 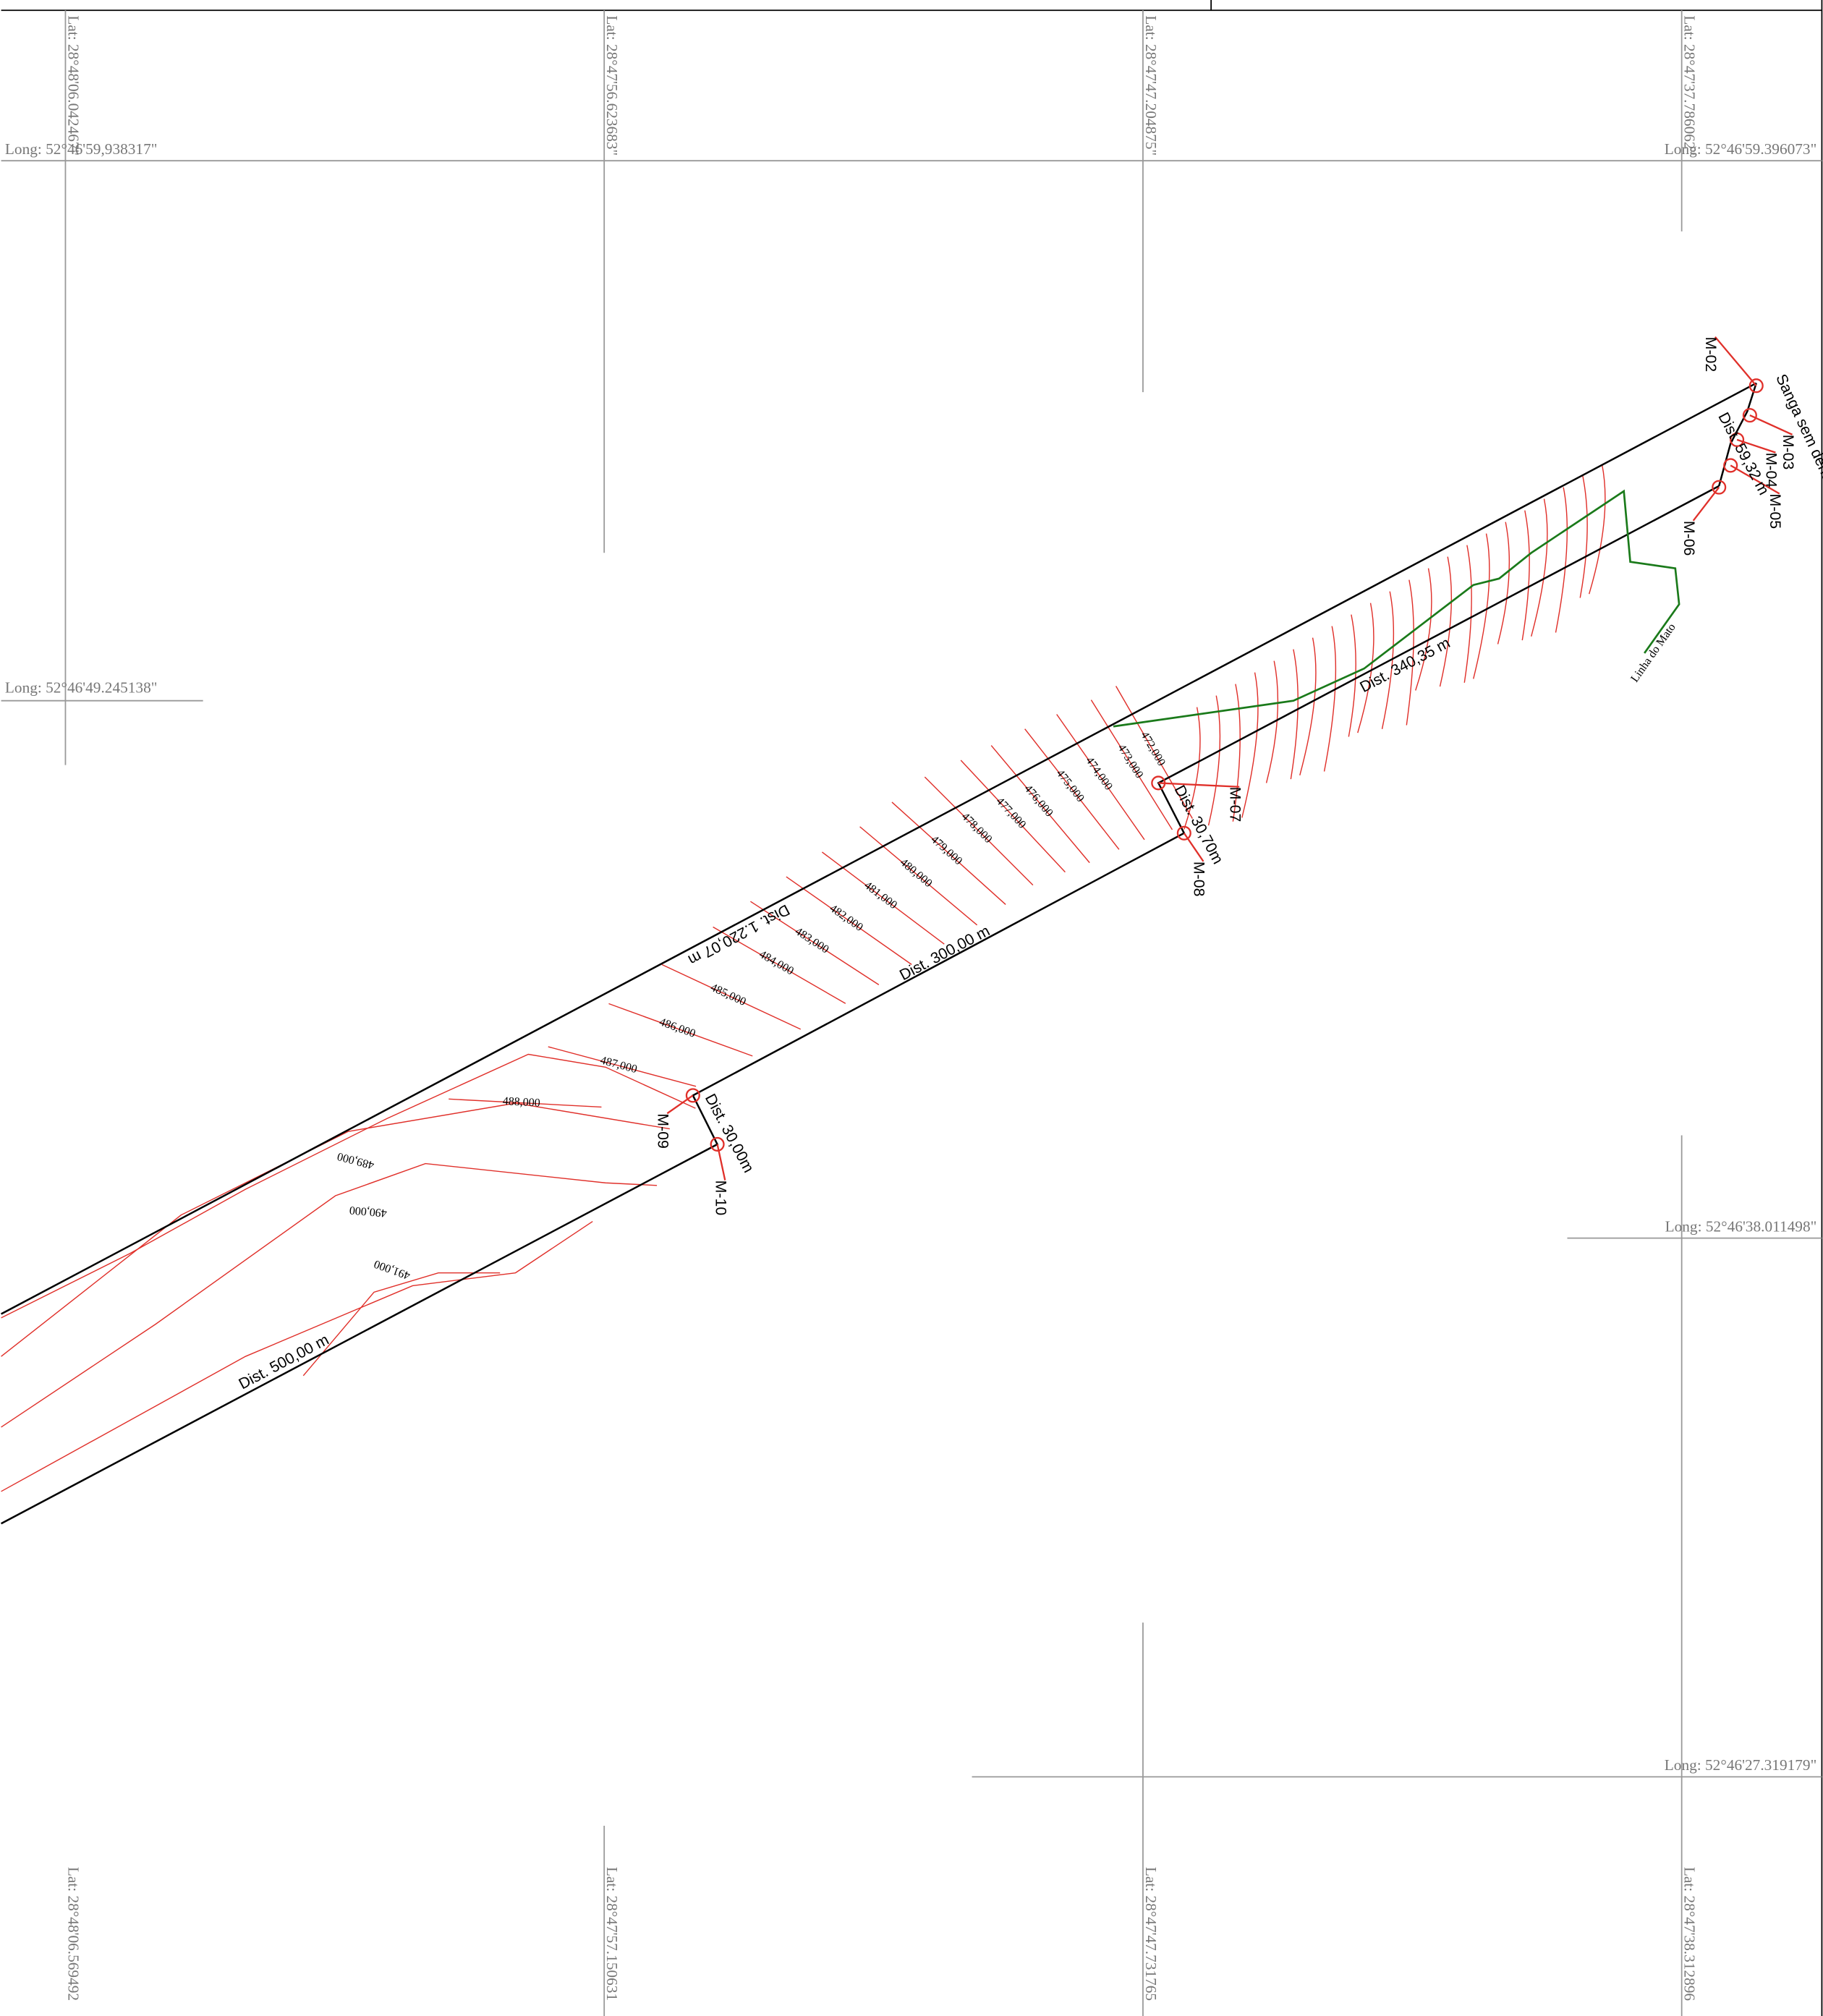 I want to click on contour-label: 484,000, so click(x=776, y=963).